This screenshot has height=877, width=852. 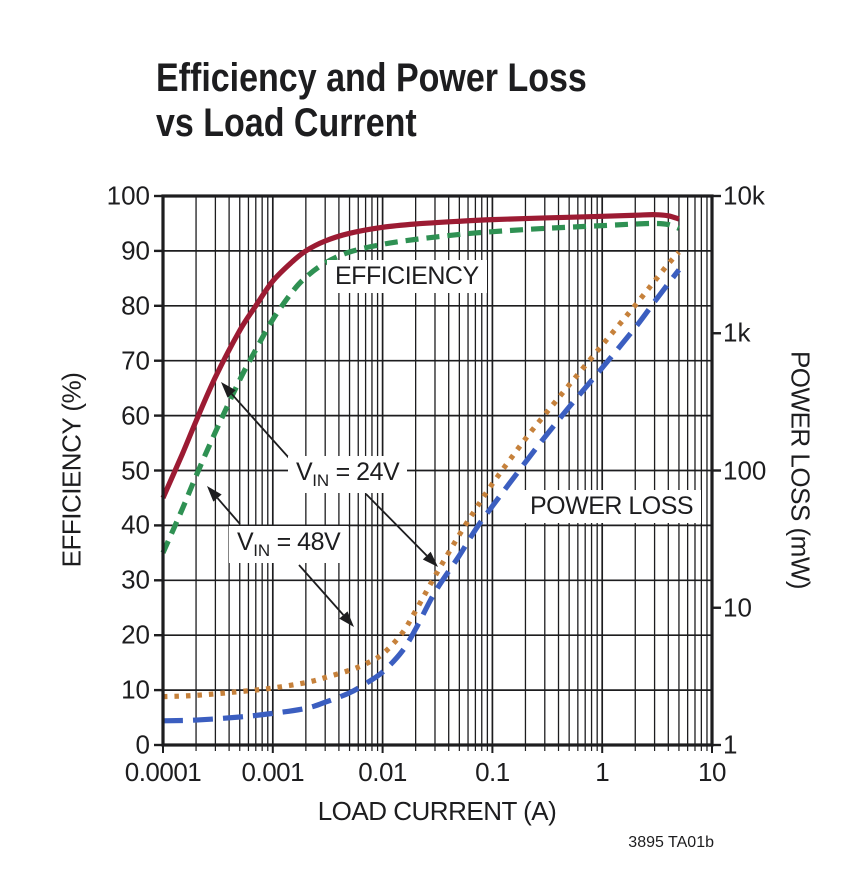 I want to click on right-tick-label: 10, so click(x=737, y=607).